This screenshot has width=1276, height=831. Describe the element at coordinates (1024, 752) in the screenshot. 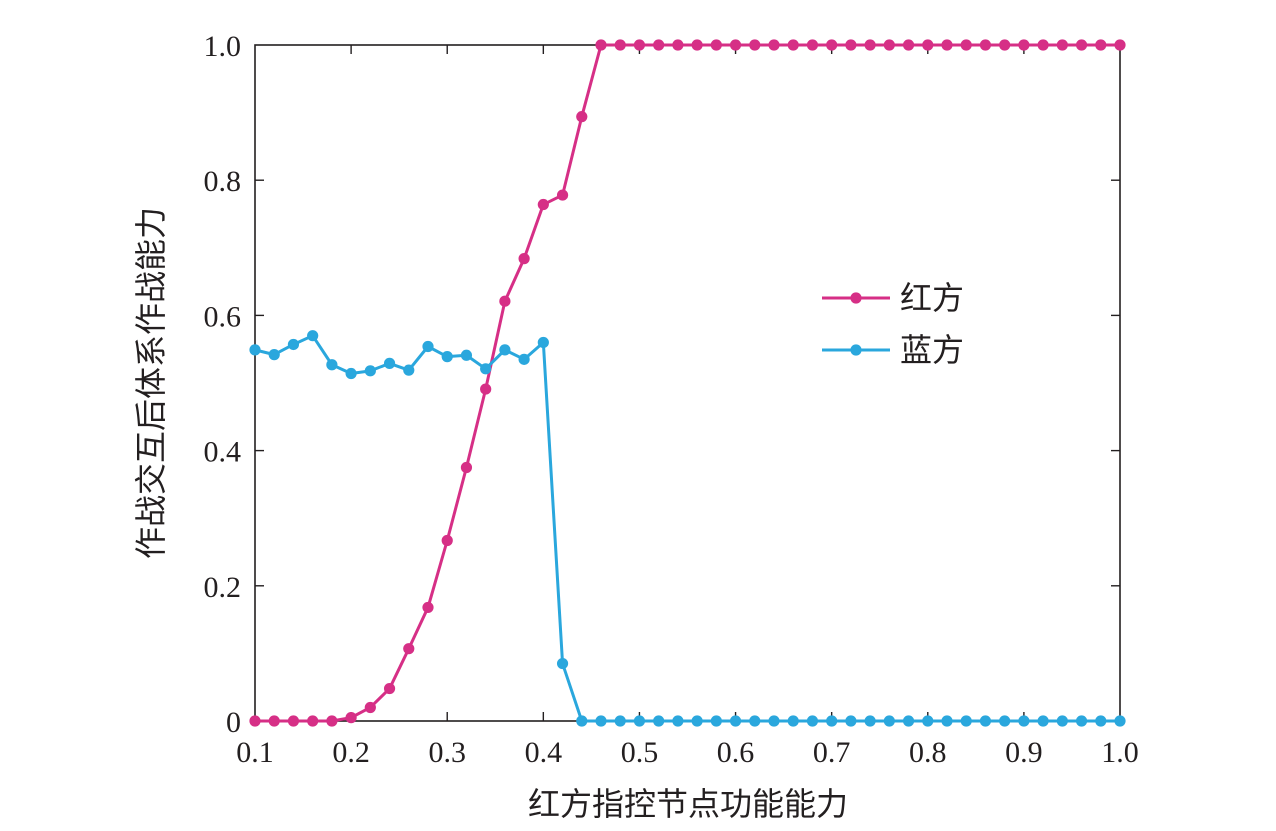

I see `x-tick-label: 0.9` at that location.